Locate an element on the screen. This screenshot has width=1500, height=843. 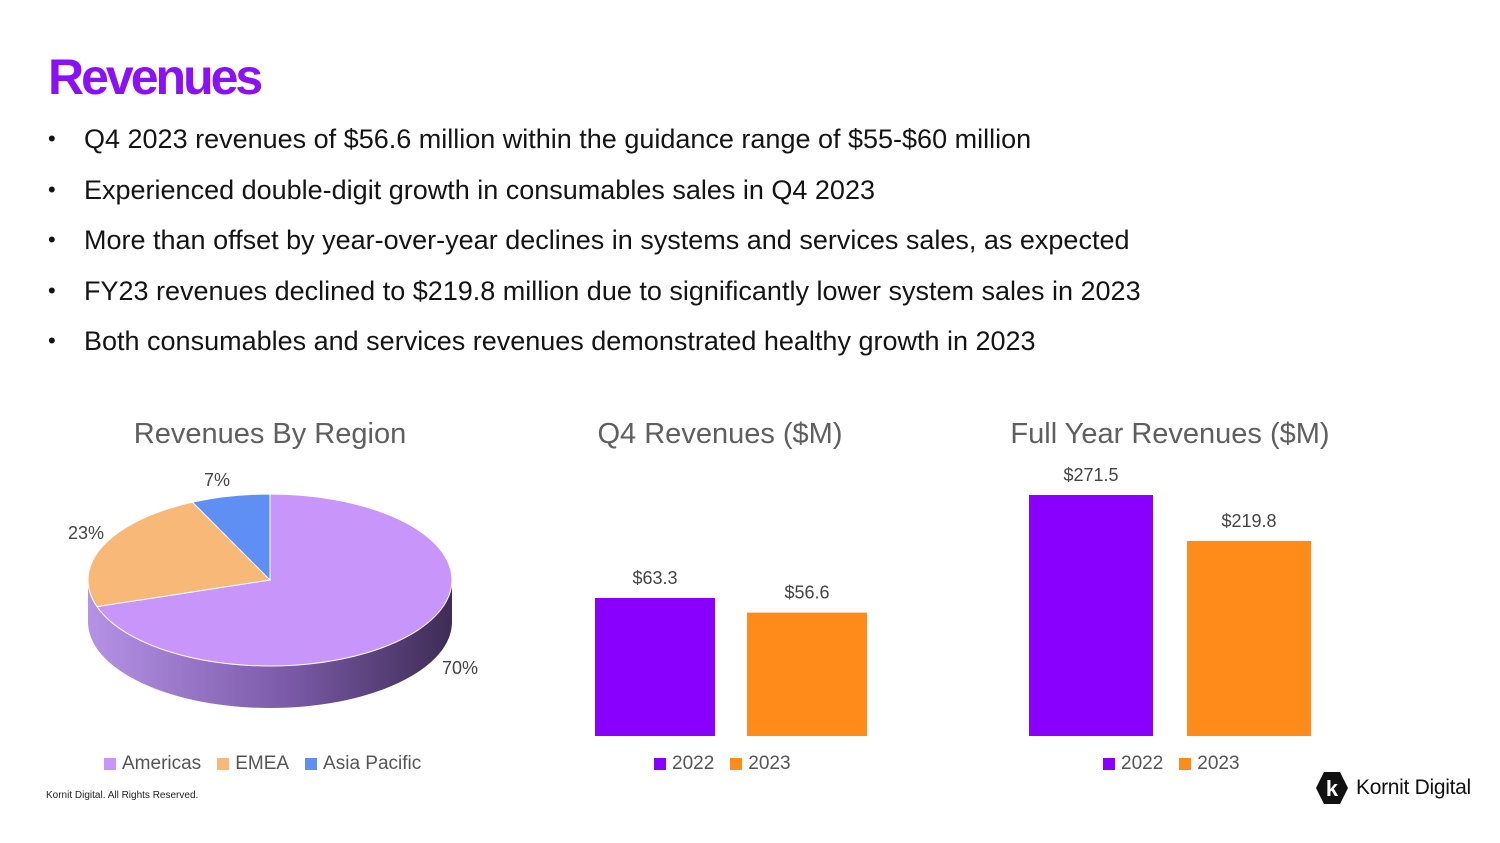
bar-data-label: $219.8 is located at coordinates (1248, 521).